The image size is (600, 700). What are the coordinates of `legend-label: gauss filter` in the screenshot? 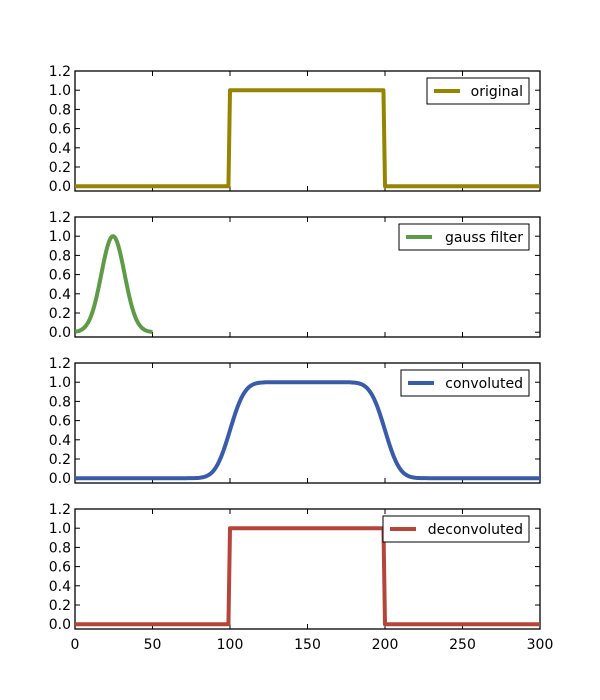 It's located at (484, 238).